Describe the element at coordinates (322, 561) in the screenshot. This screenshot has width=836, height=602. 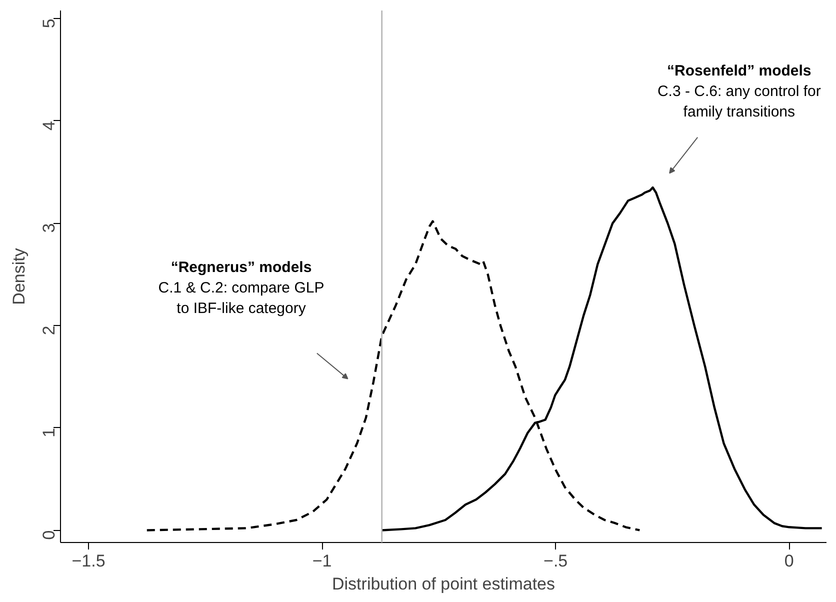
I see `x-tick-label: −1` at that location.